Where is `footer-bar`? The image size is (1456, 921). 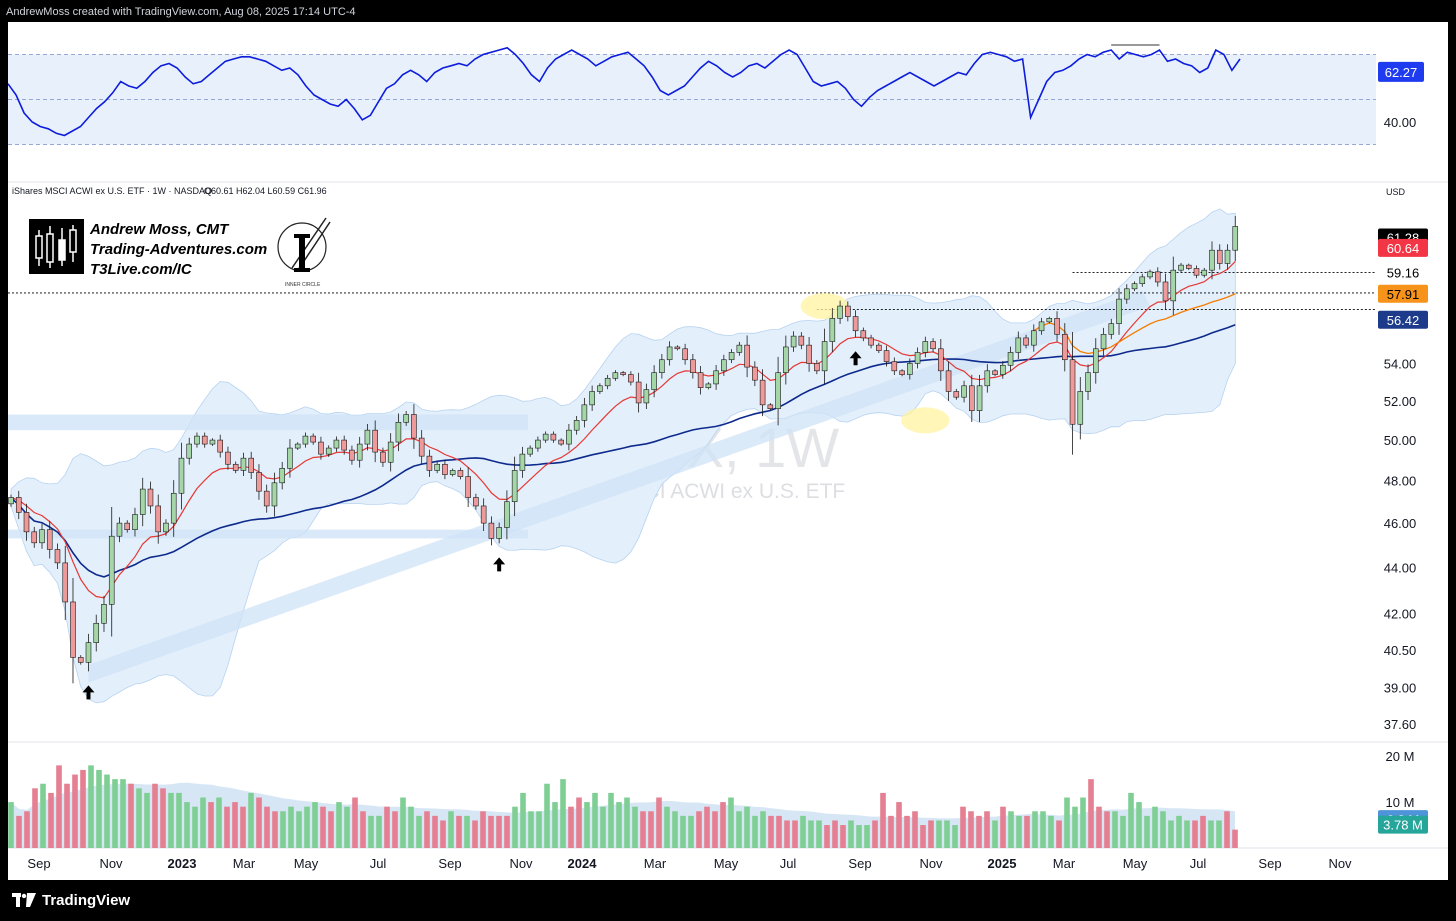 footer-bar is located at coordinates (728, 900).